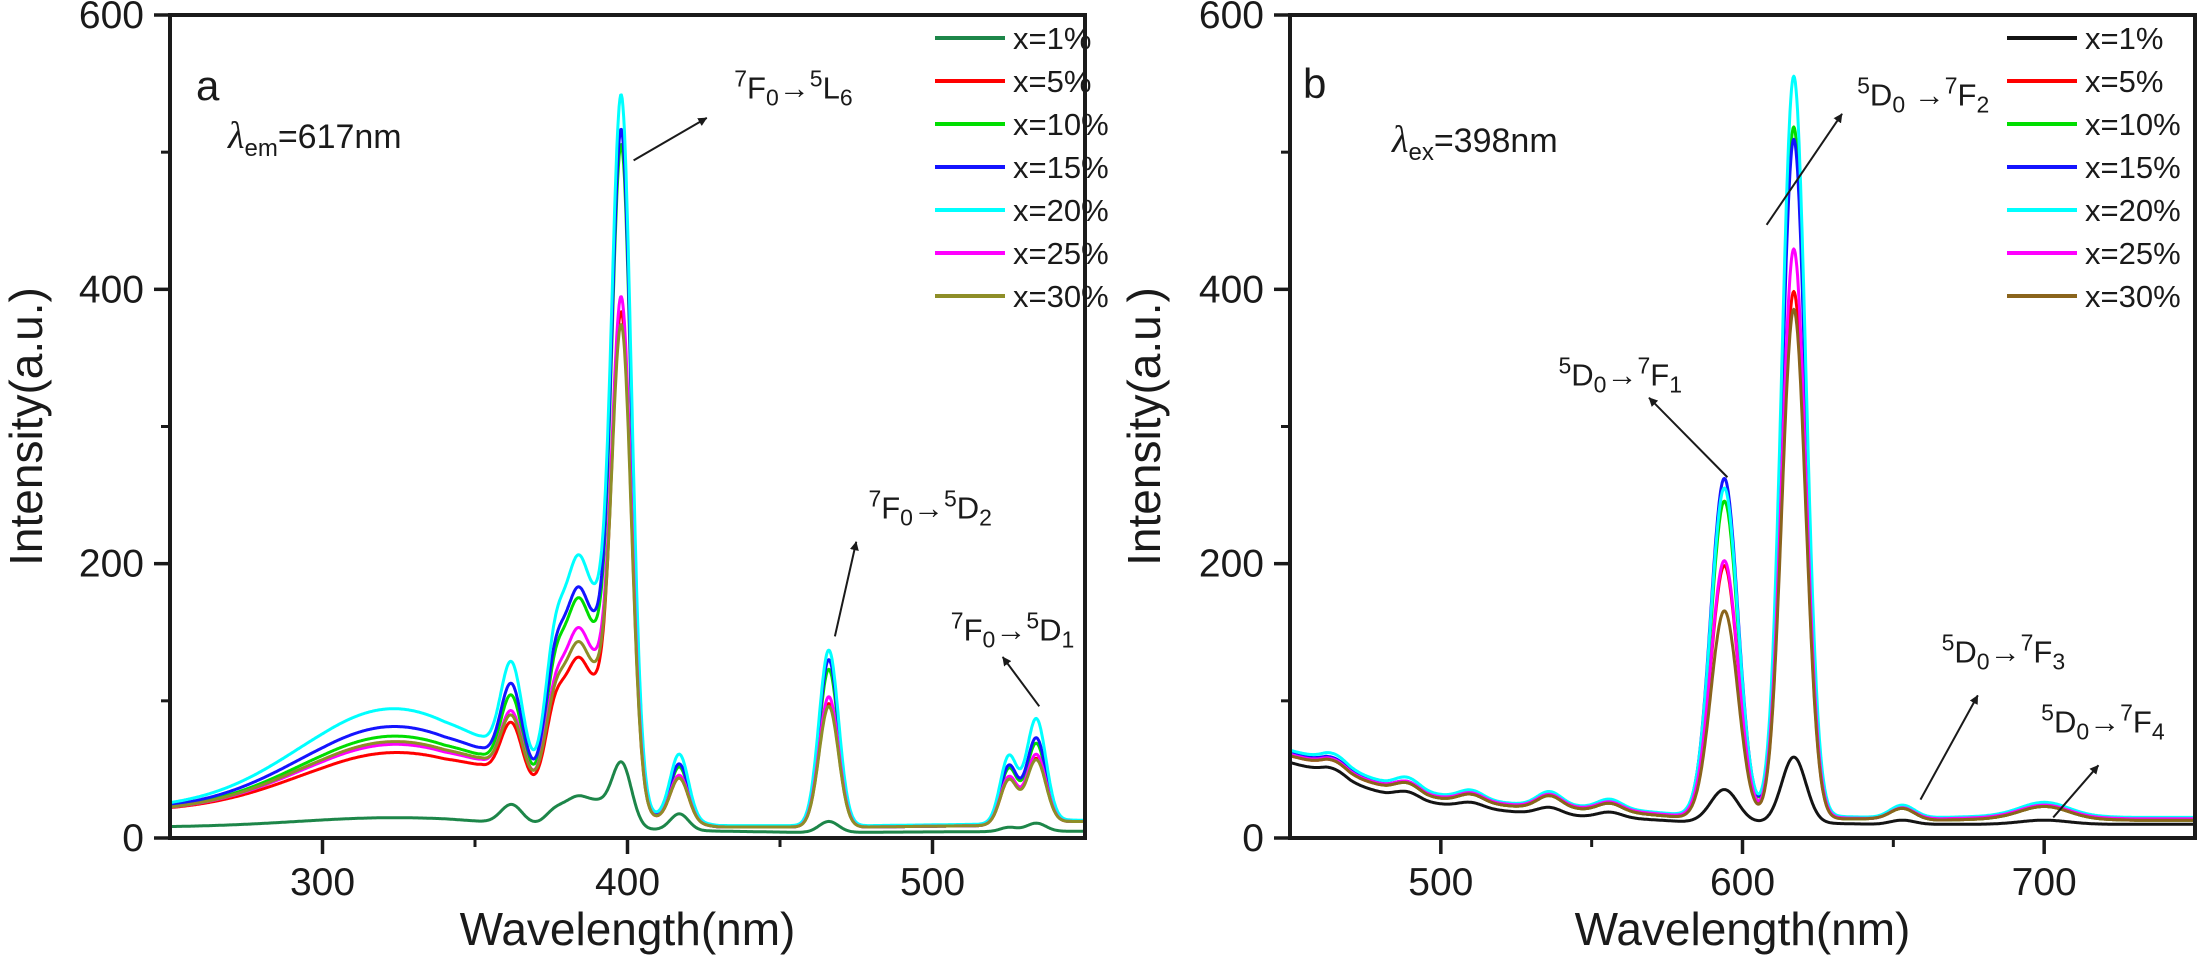 Image resolution: width=2205 pixels, height=960 pixels. I want to click on condition-label: λem=617nm, so click(314, 138).